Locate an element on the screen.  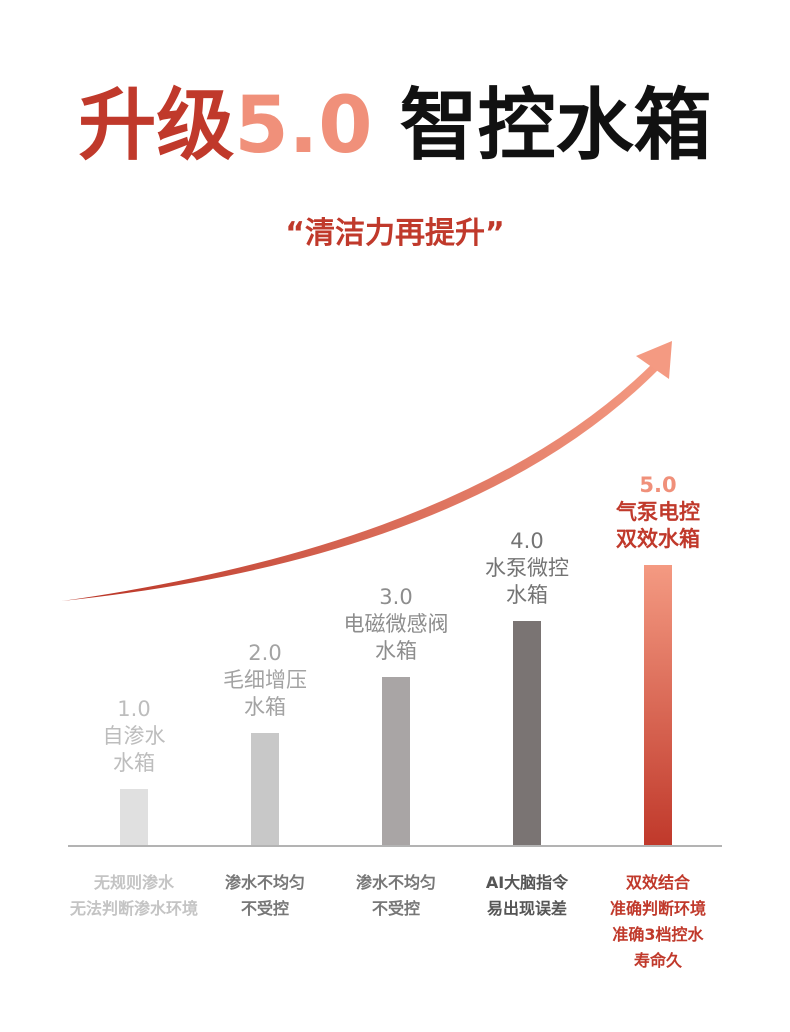
bar-label-4: 4.0 水泵微控水箱 is located at coordinates (527, 568).